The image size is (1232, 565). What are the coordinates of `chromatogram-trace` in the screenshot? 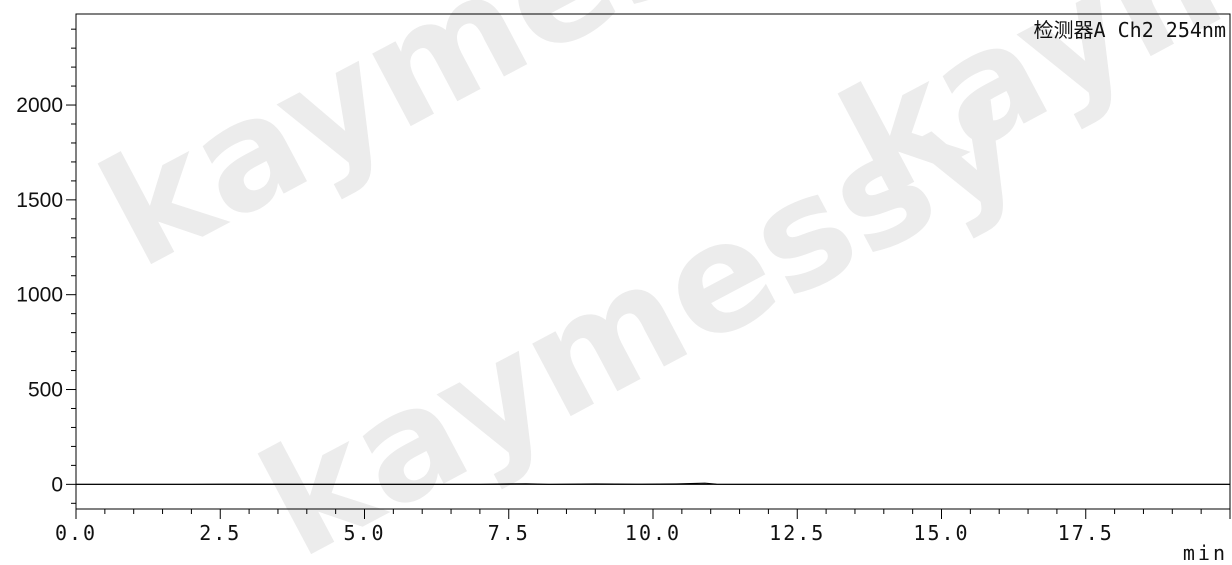 It's located at (653, 483).